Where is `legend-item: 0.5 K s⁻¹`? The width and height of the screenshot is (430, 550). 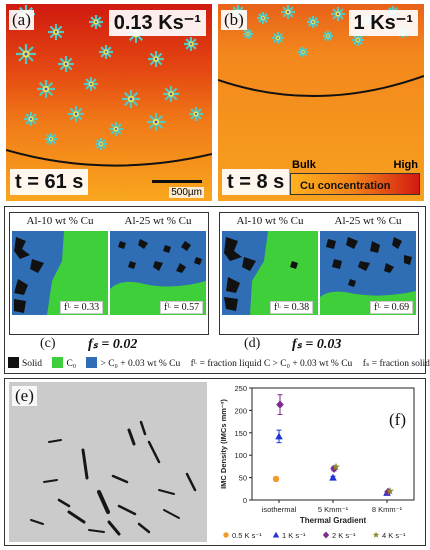
legend-item: 0.5 K s⁻¹ is located at coordinates (242, 535).